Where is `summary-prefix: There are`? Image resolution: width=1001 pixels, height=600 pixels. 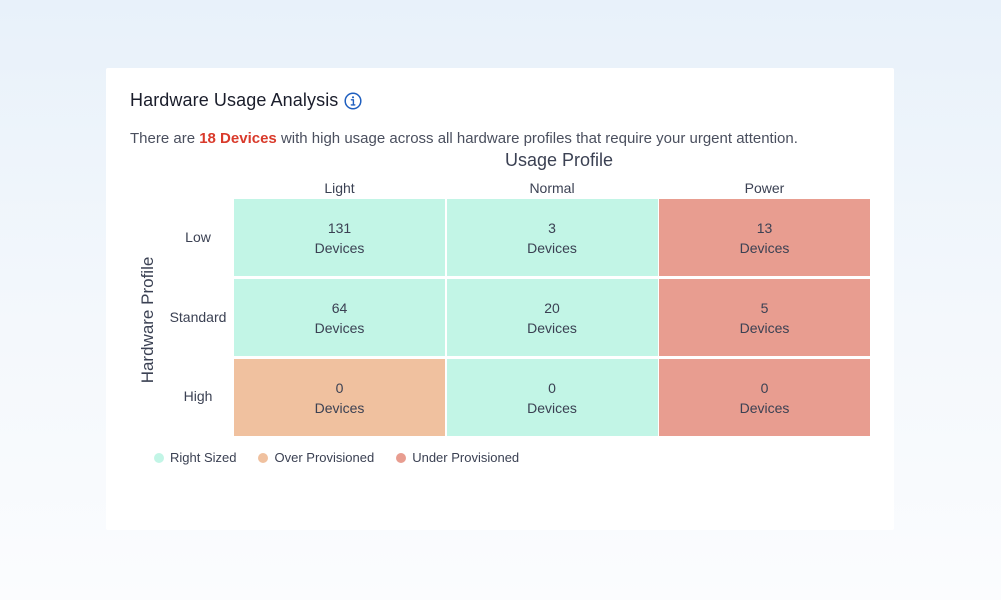 summary-prefix: There are is located at coordinates (165, 138).